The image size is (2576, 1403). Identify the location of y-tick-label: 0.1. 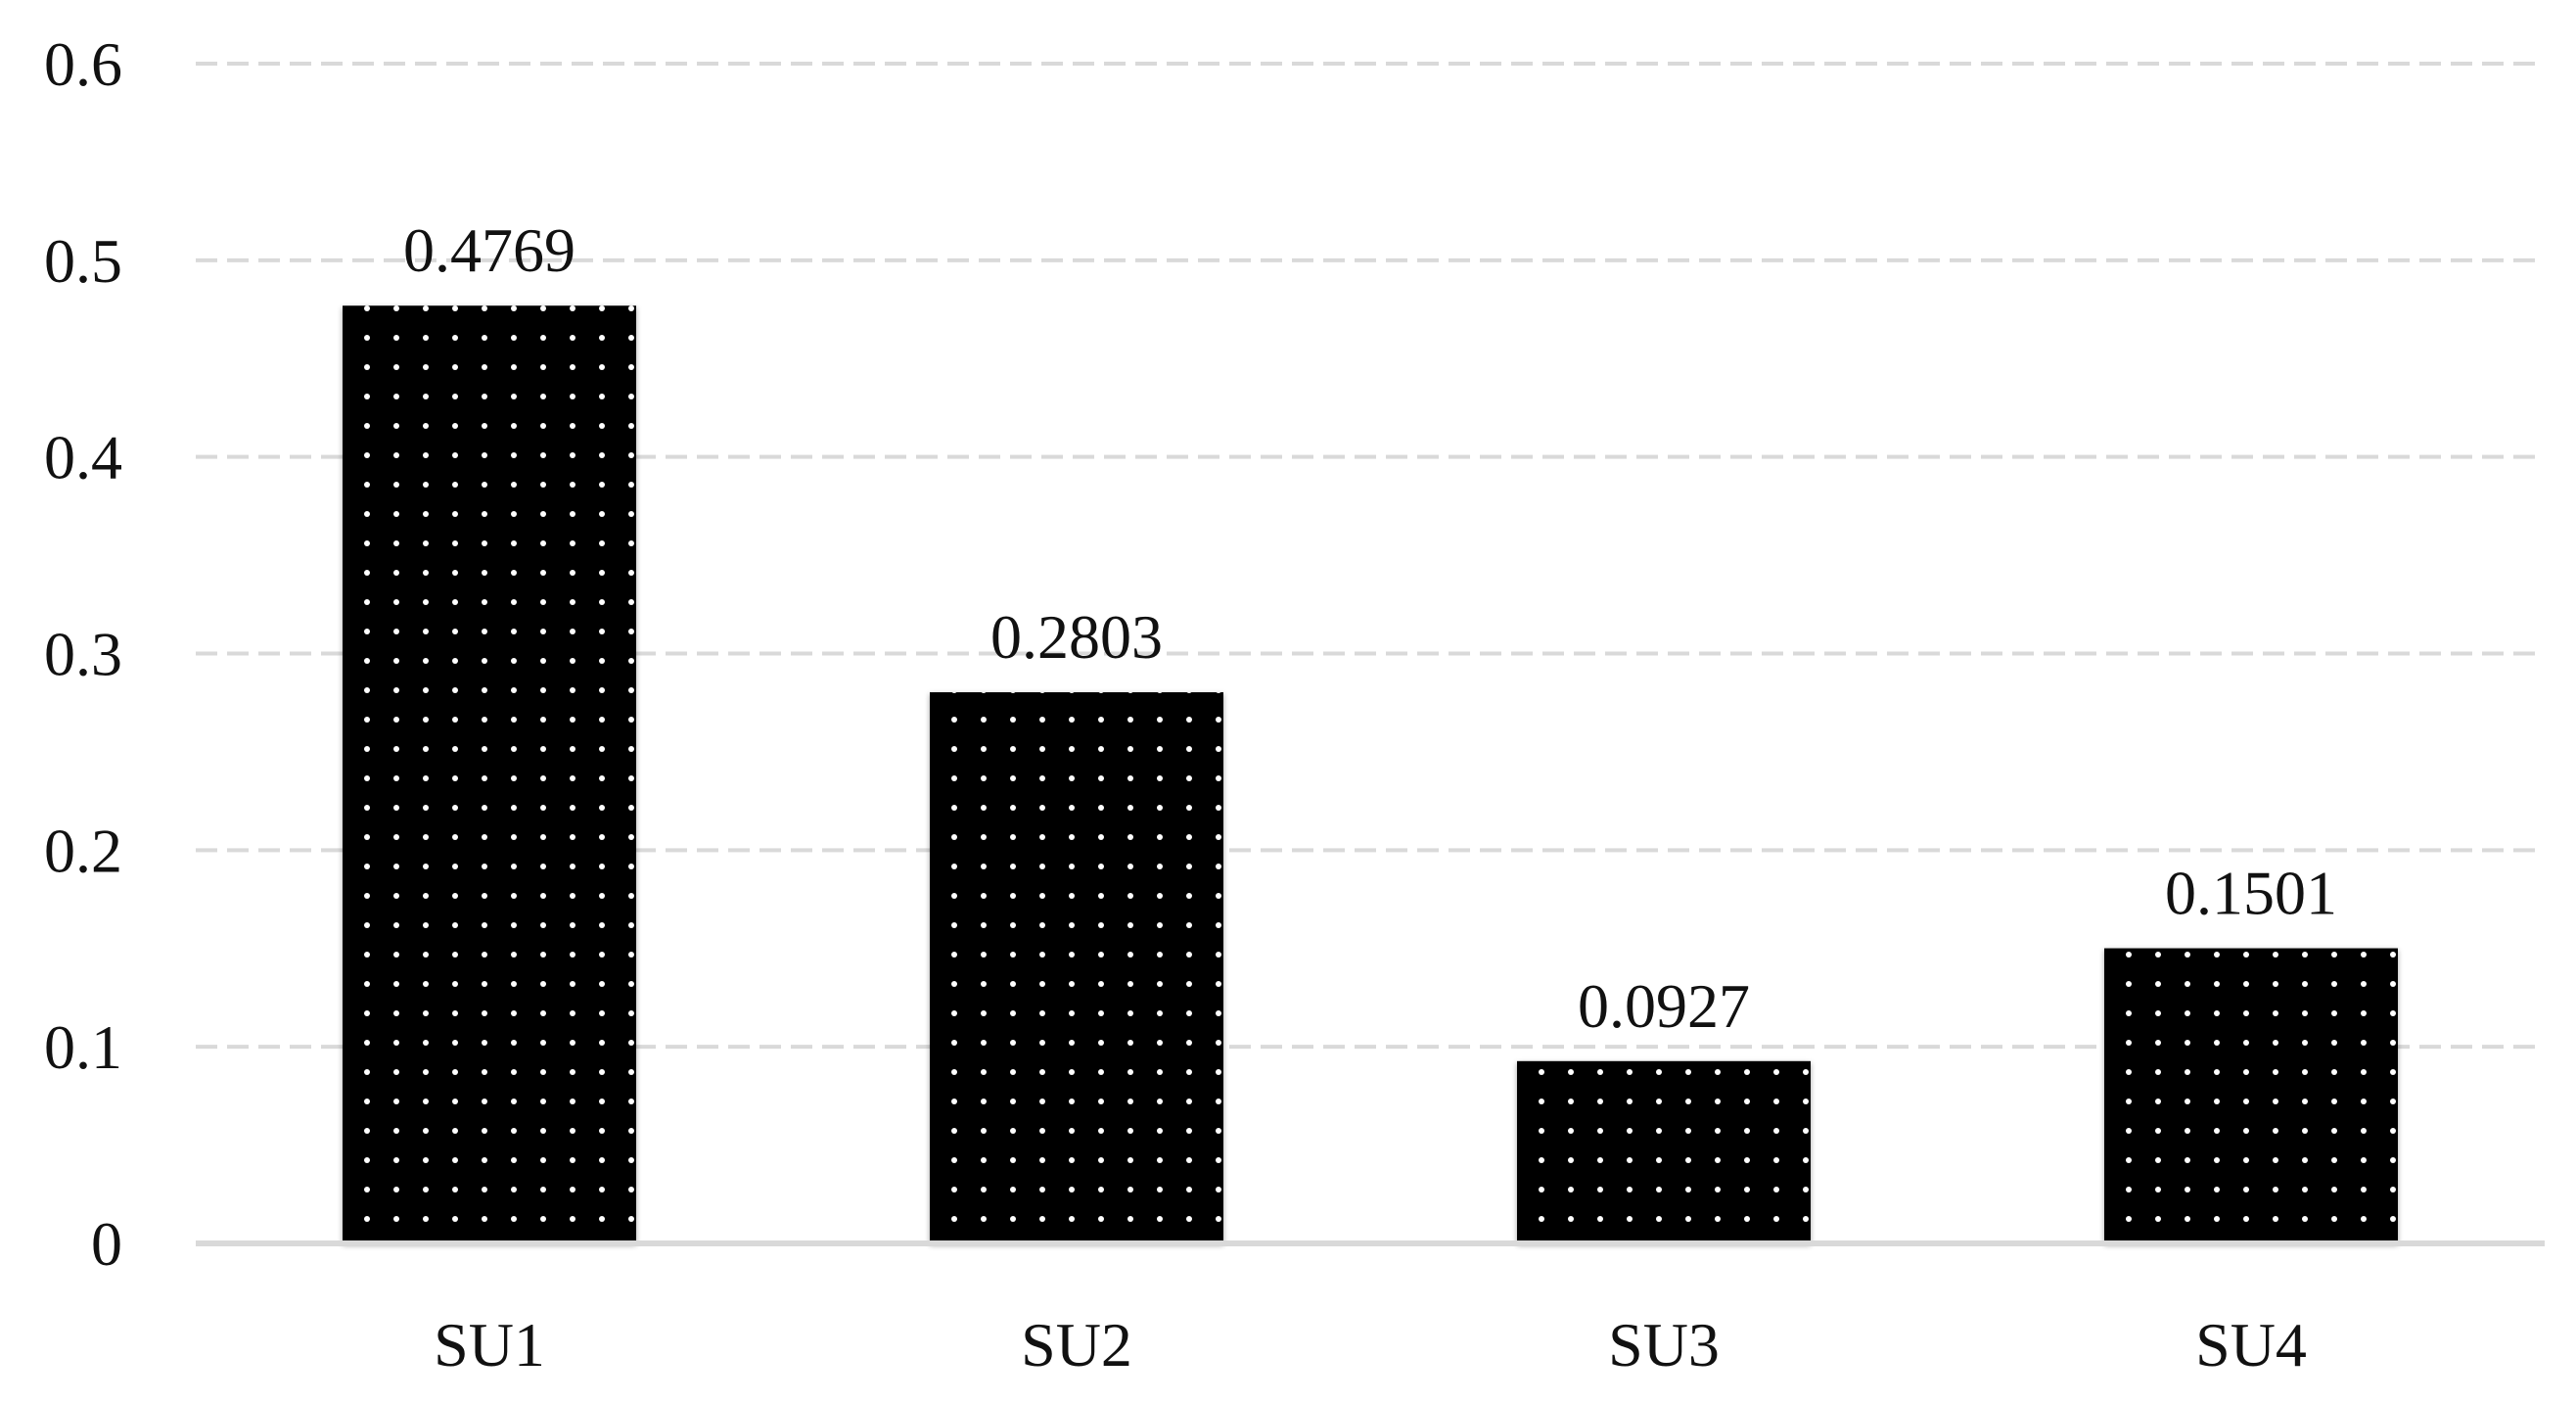
(83, 1047).